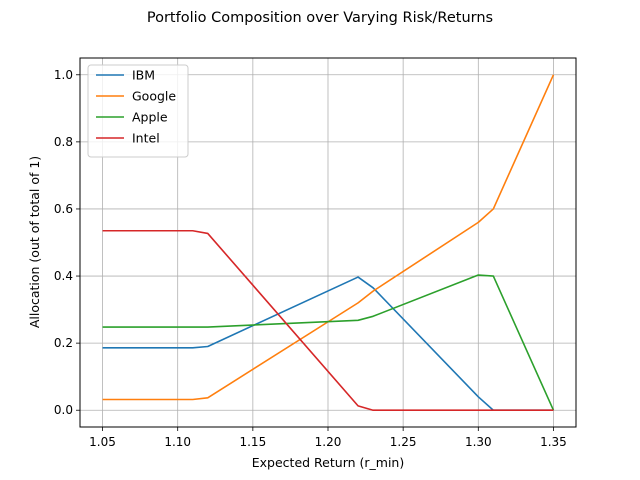 This screenshot has height=480, width=640. What do you see at coordinates (63, 75) in the screenshot?
I see `y-tick-label: 1.0` at bounding box center [63, 75].